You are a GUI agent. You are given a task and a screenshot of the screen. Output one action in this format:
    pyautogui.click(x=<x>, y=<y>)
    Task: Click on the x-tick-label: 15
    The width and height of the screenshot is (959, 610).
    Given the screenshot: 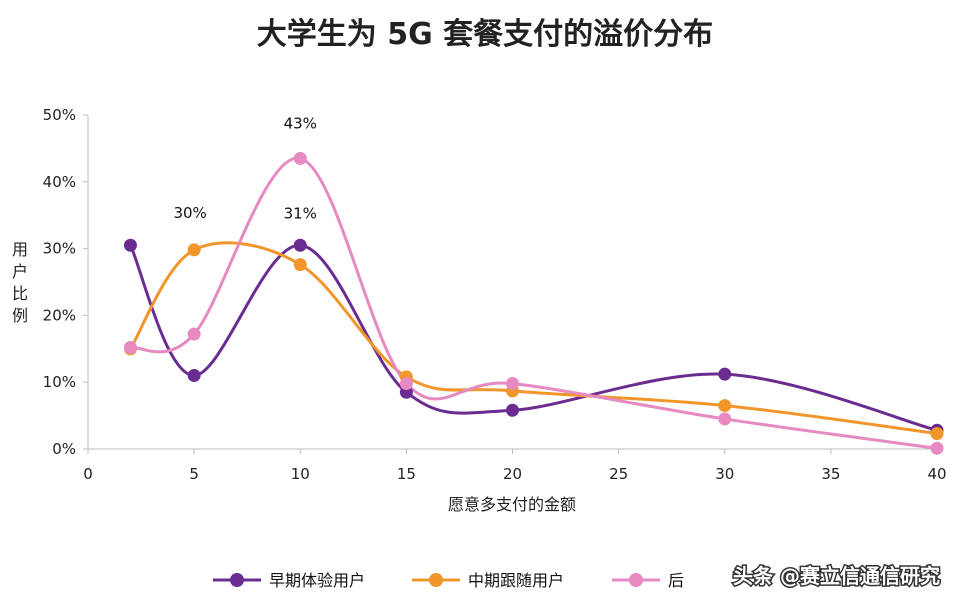 What is the action you would take?
    pyautogui.click(x=406, y=474)
    